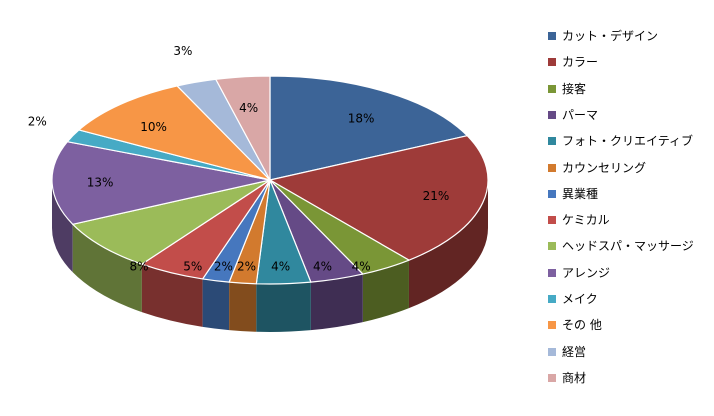 The width and height of the screenshot is (714, 416). Describe the element at coordinates (246, 266) in the screenshot. I see `slice-label-6: 2%` at that location.